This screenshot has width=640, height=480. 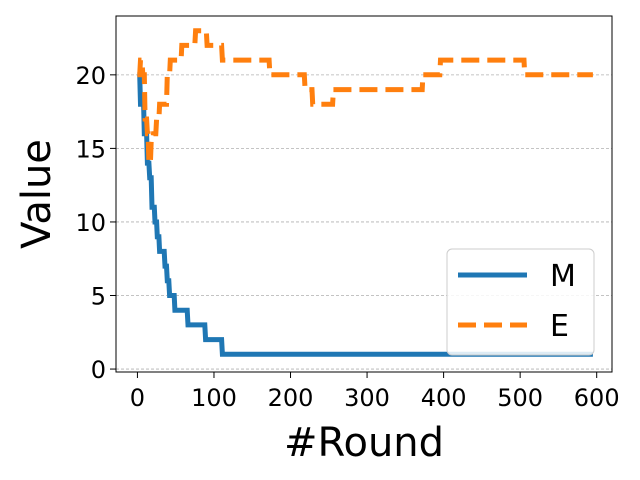 What do you see at coordinates (559, 326) in the screenshot?
I see `legend-label-e: E` at bounding box center [559, 326].